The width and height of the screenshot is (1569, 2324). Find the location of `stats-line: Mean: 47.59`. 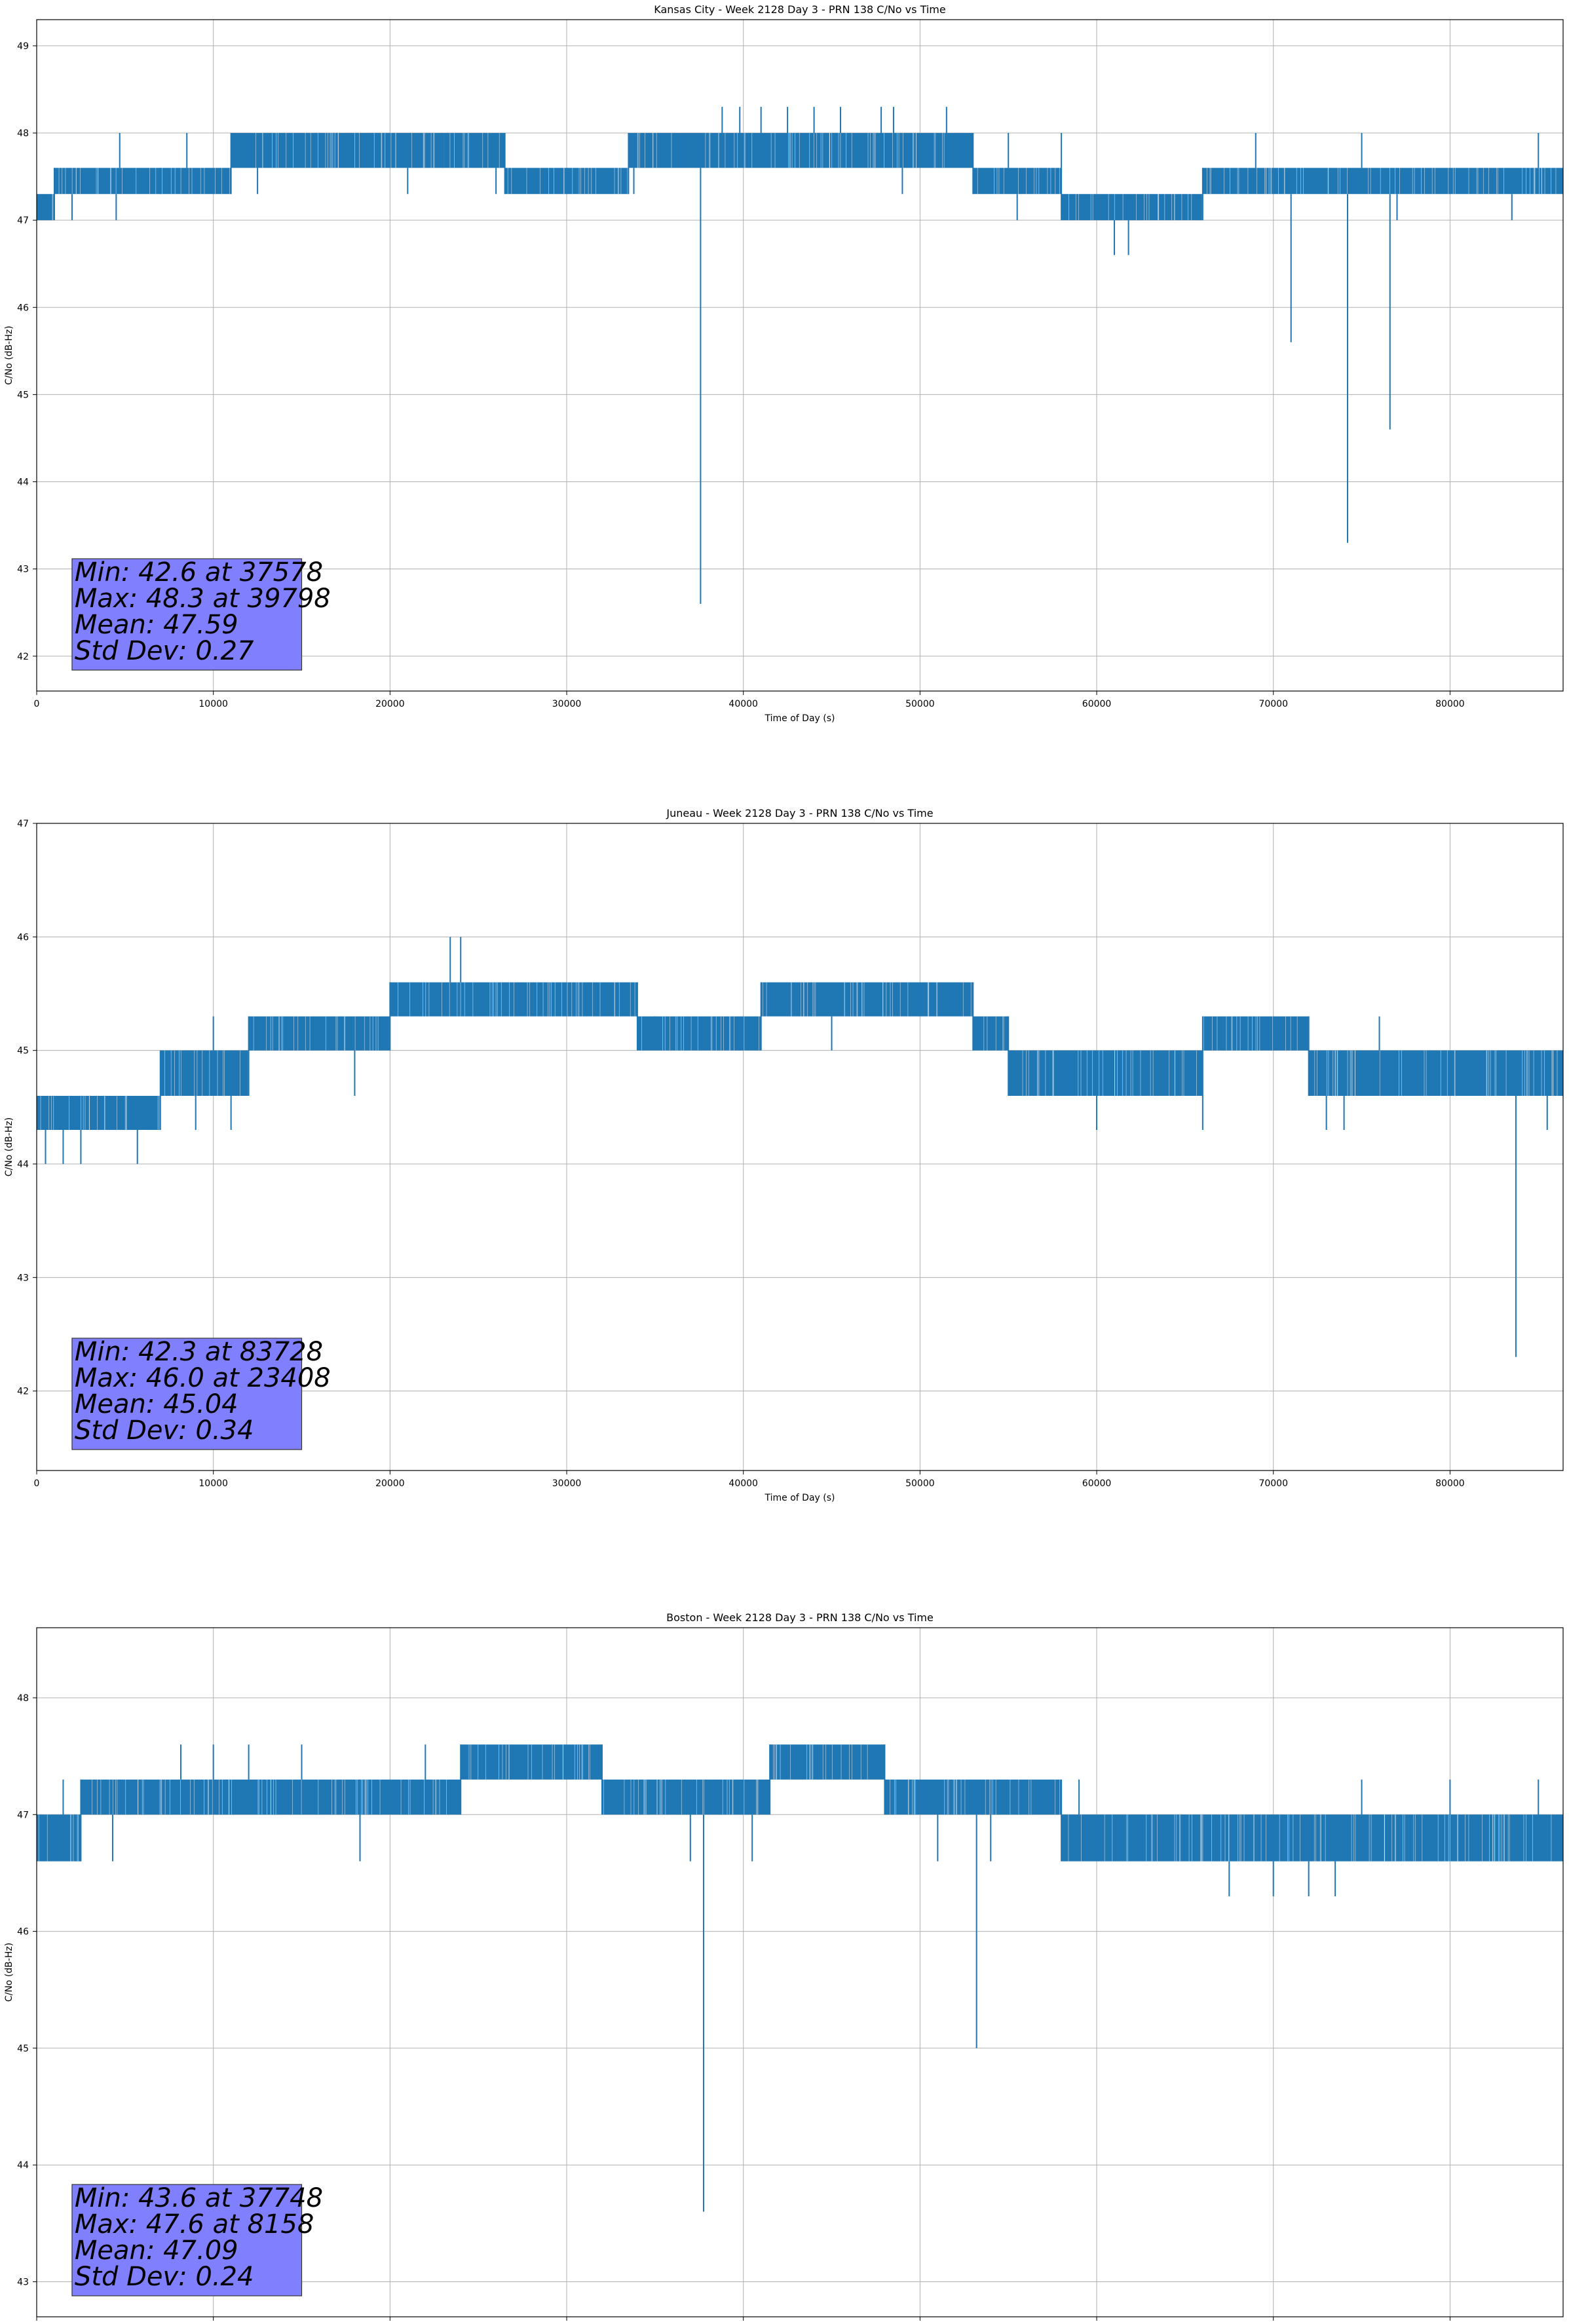

stats-line: Mean: 47.59 is located at coordinates (156, 625).